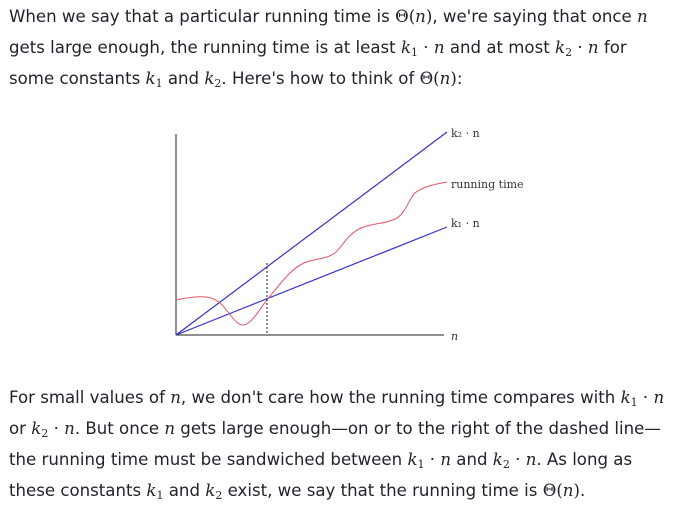 The height and width of the screenshot is (506, 695). What do you see at coordinates (500, 47) in the screenshot?
I see `text: and at most` at bounding box center [500, 47].